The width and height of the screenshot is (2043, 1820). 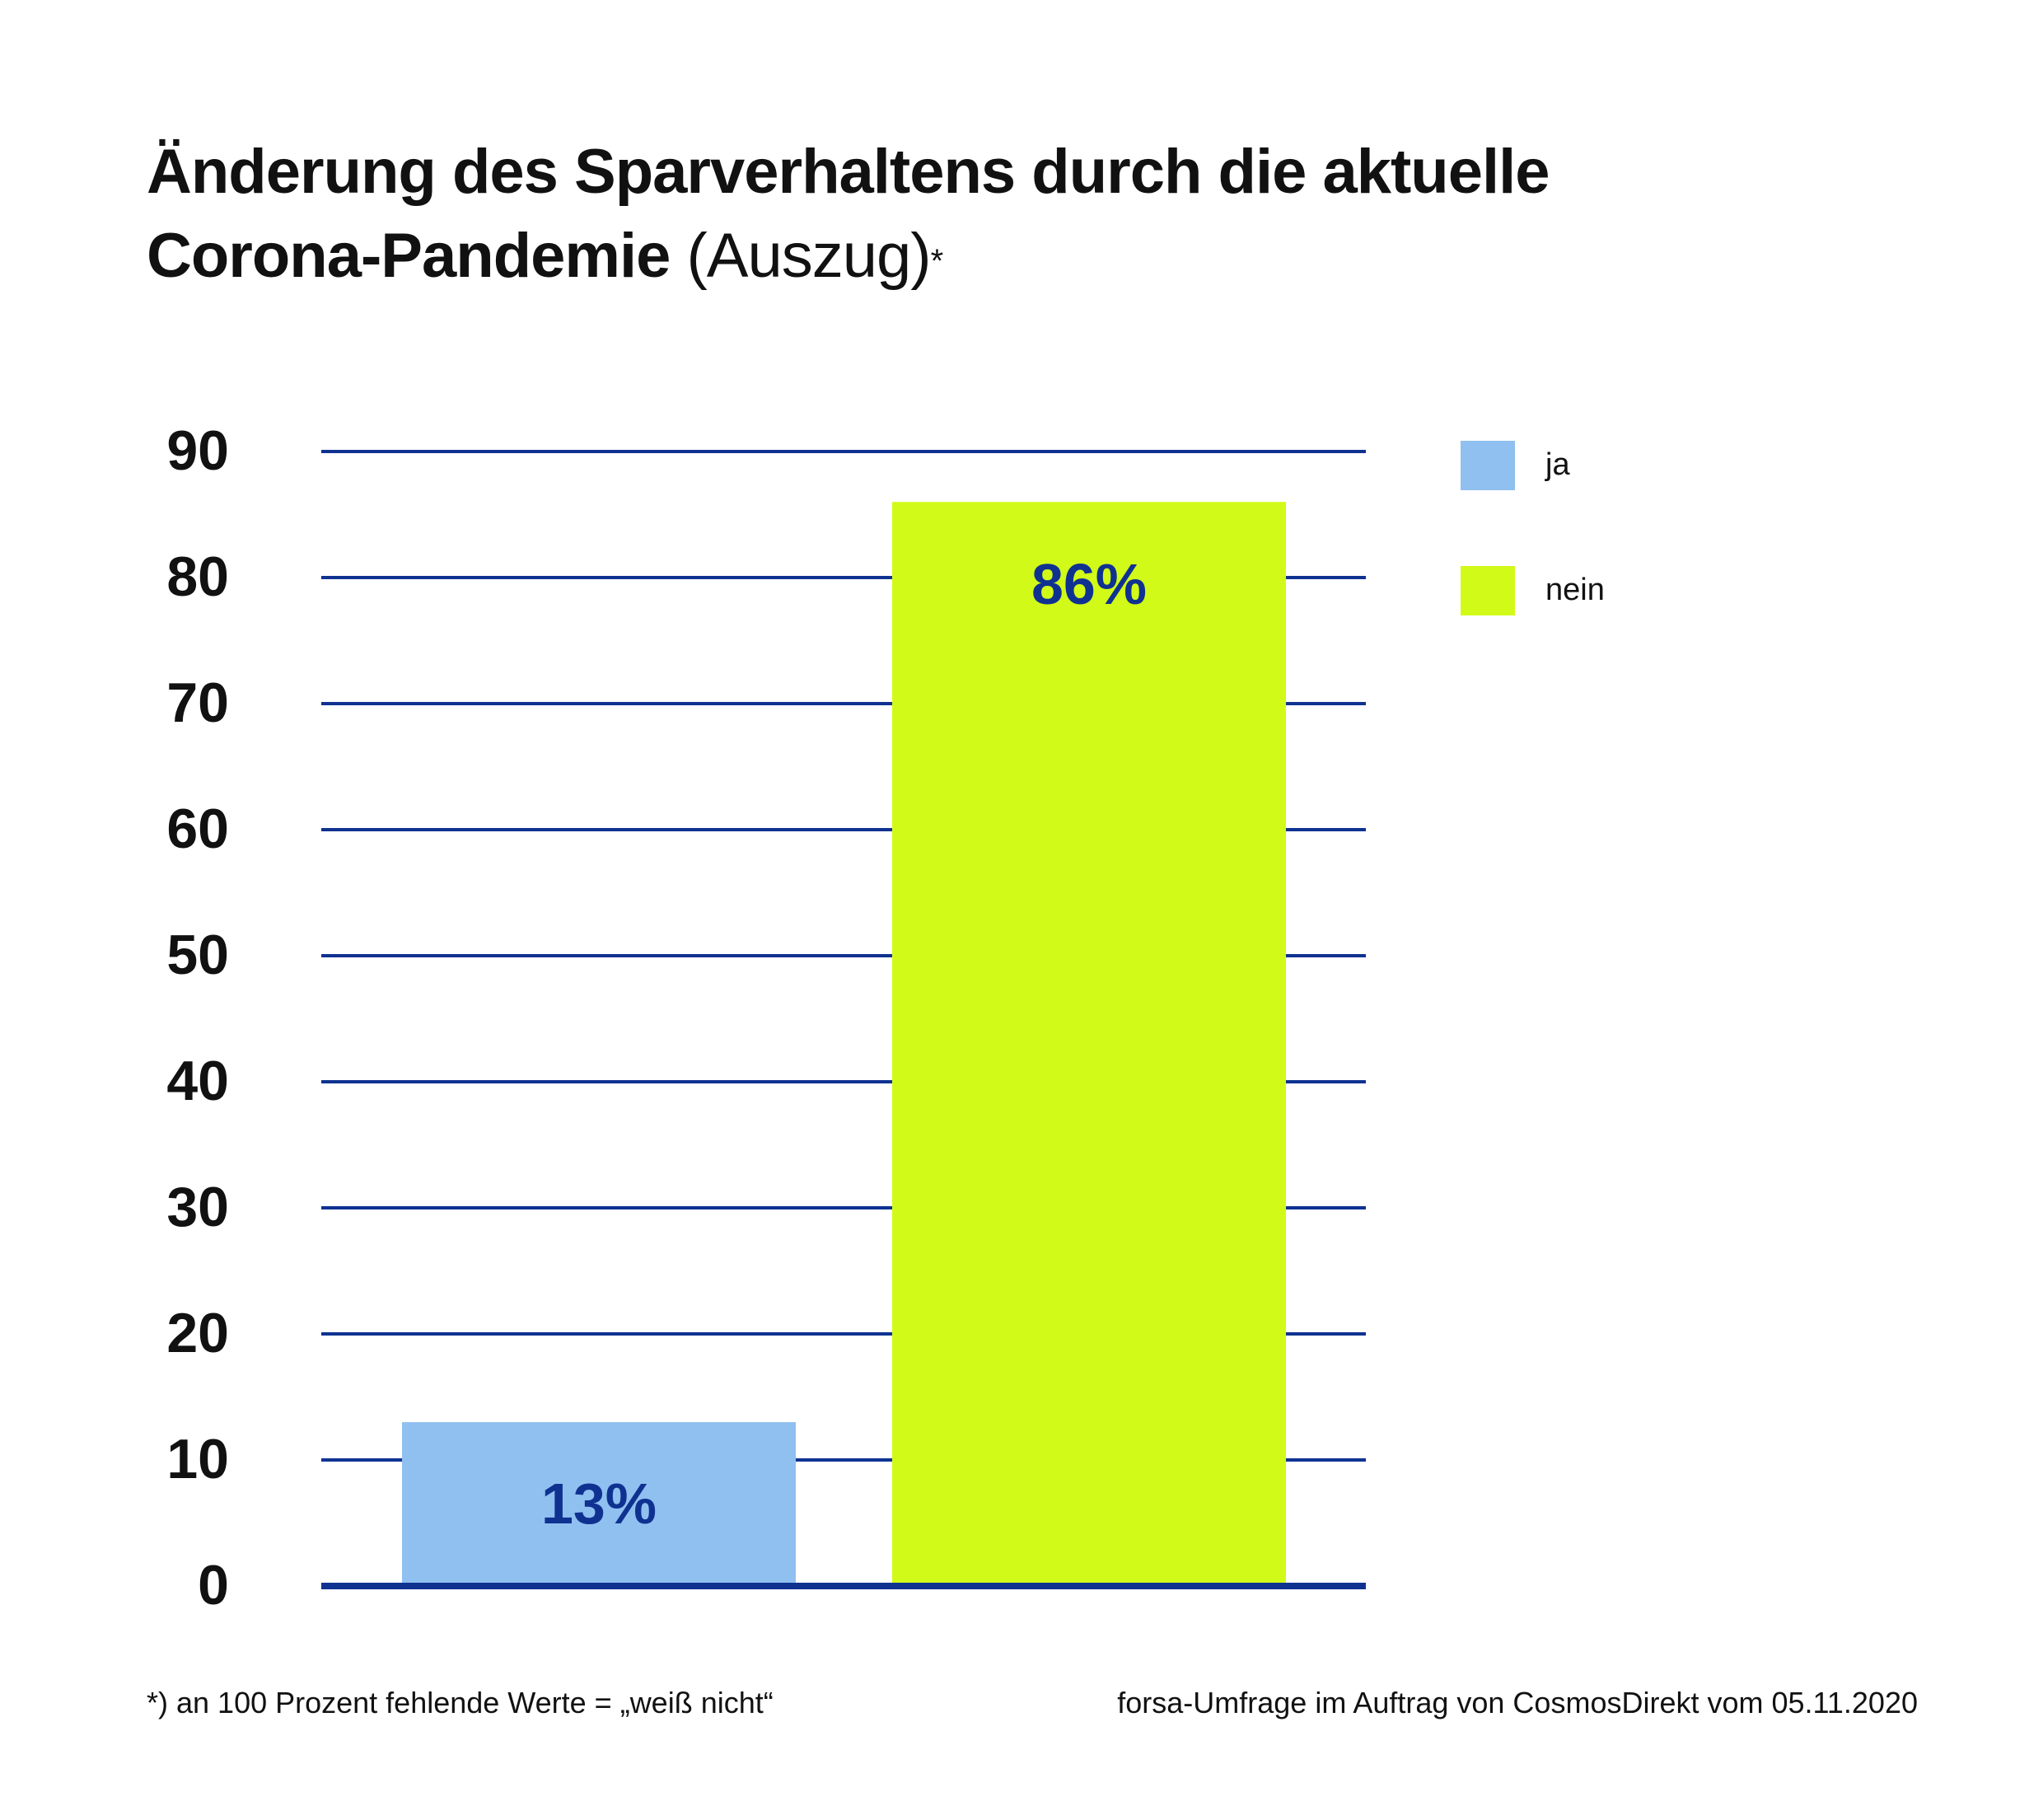 I want to click on y-tick-label-30: 30, so click(x=197, y=1207).